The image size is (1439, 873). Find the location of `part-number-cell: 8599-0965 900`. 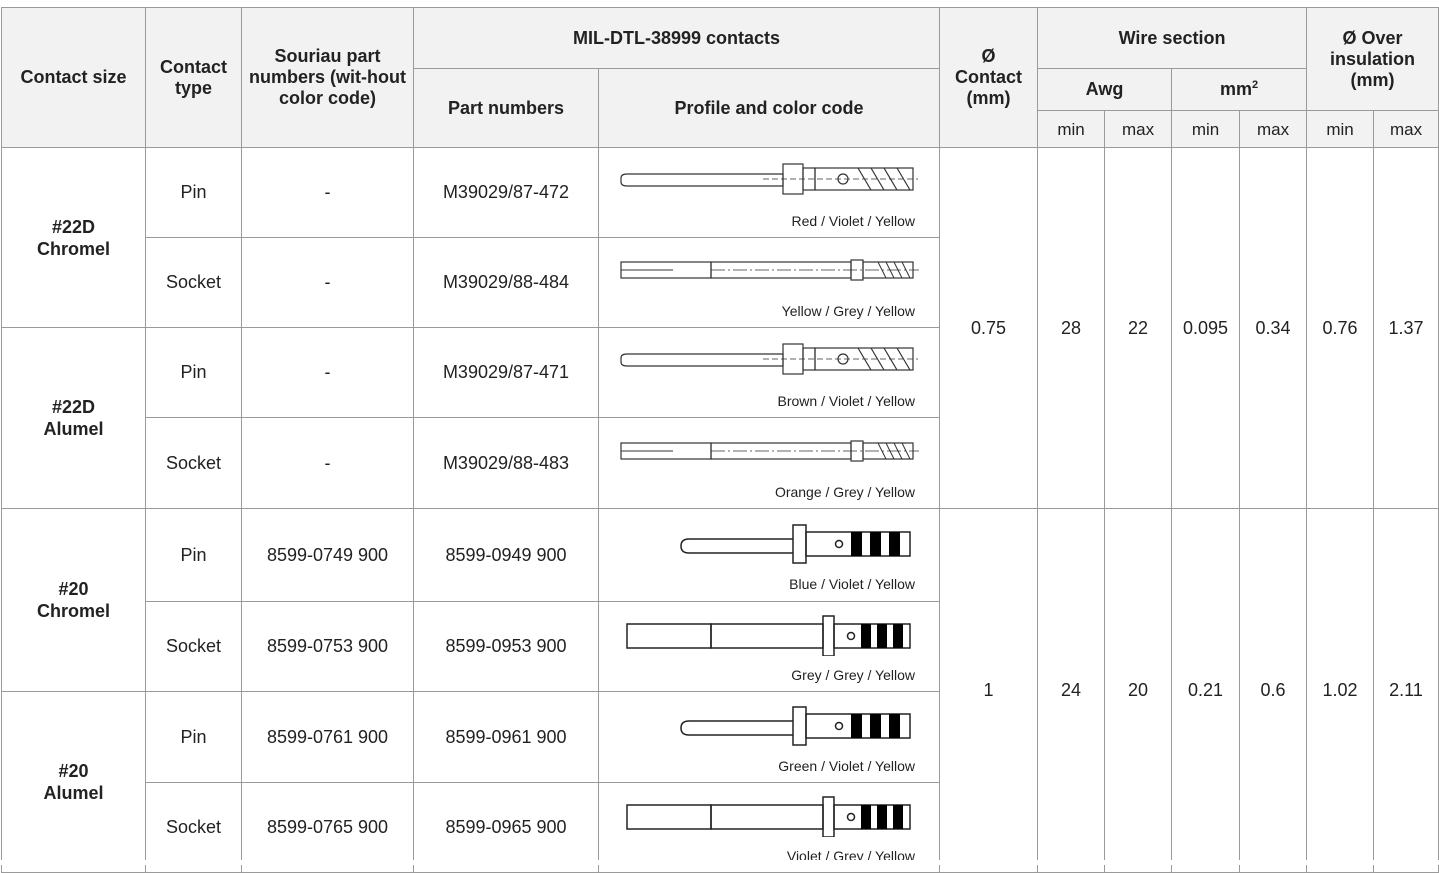

part-number-cell: 8599-0965 900 is located at coordinates (506, 827).